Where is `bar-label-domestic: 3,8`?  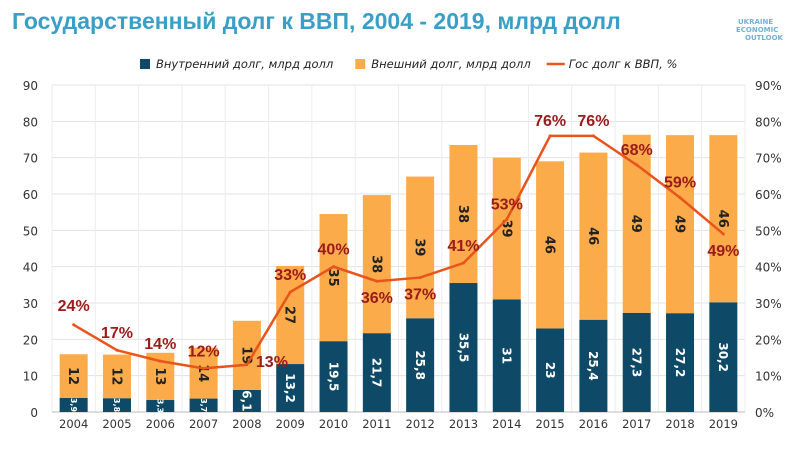
bar-label-domestic: 3,8 is located at coordinates (116, 405).